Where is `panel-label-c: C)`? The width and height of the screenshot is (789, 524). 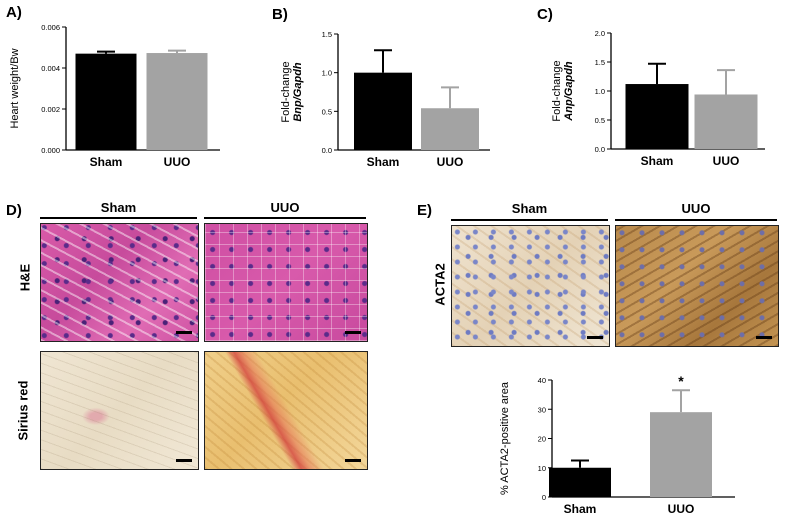 panel-label-c: C) is located at coordinates (545, 14).